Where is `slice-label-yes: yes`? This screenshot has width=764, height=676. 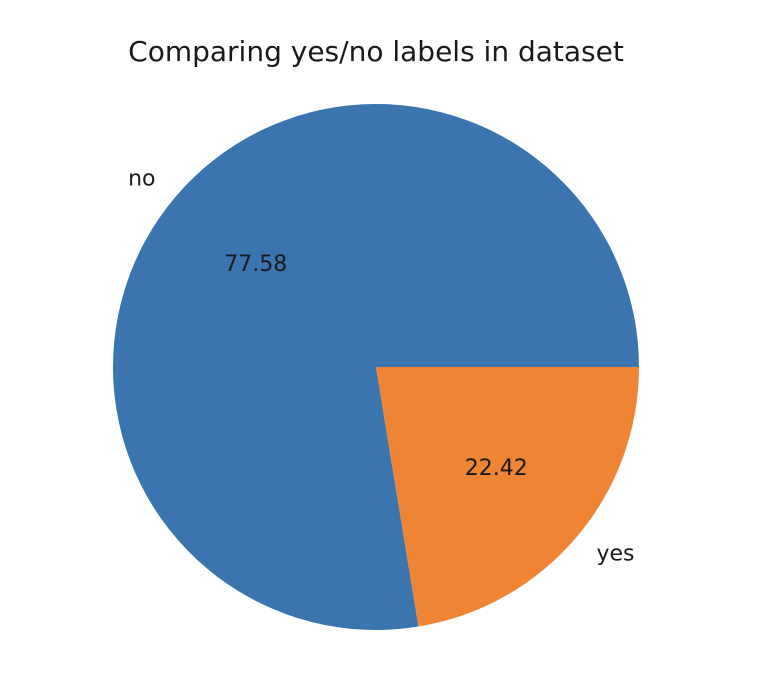 slice-label-yes: yes is located at coordinates (616, 553).